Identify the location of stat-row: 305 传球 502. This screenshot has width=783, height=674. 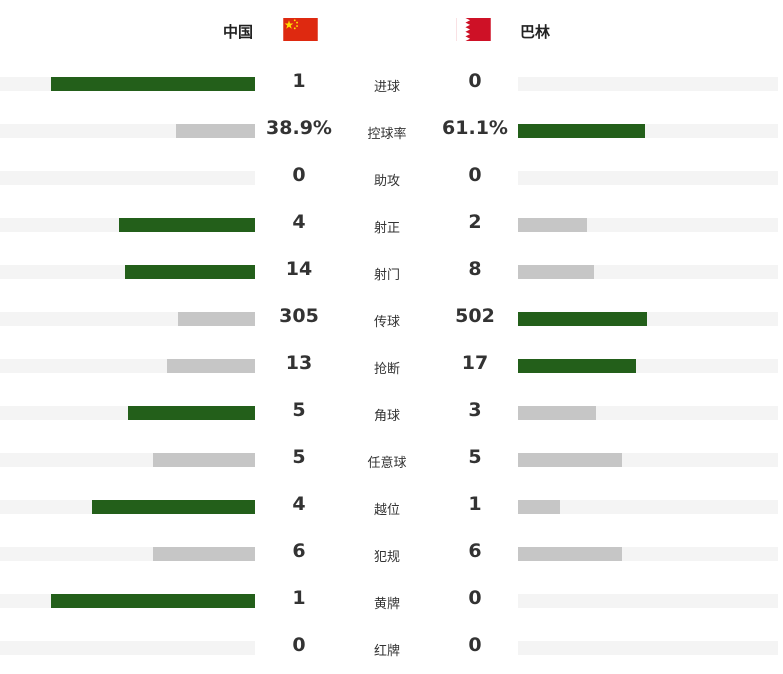
(391, 320).